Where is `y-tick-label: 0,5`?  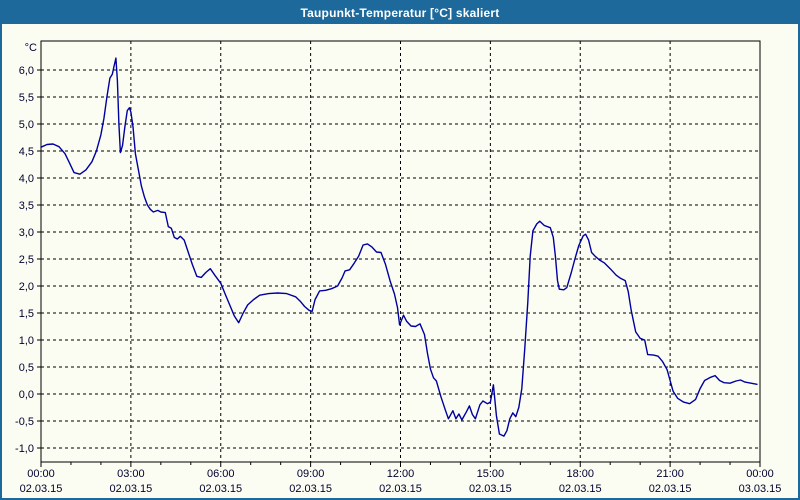
y-tick-label: 0,5 is located at coordinates (26, 368).